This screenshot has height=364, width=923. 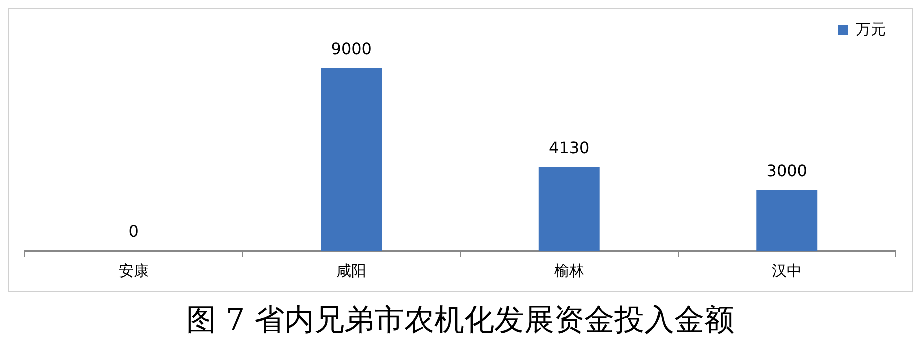 What do you see at coordinates (569, 148) in the screenshot?
I see `data-label: 4130` at bounding box center [569, 148].